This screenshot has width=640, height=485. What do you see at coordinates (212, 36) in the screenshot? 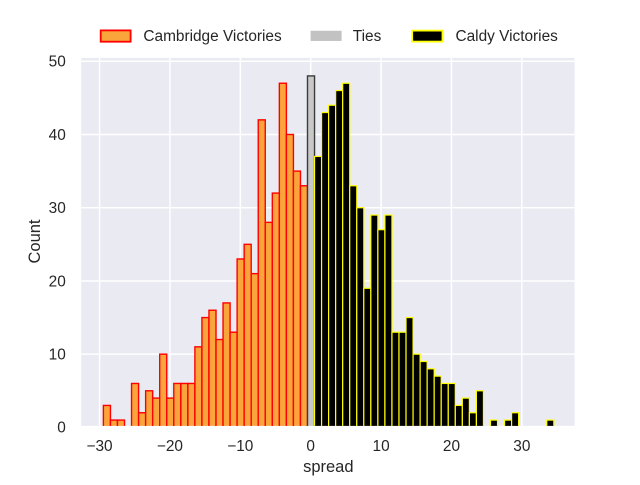
I see `svg-text: Cambridge Victories` at bounding box center [212, 36].